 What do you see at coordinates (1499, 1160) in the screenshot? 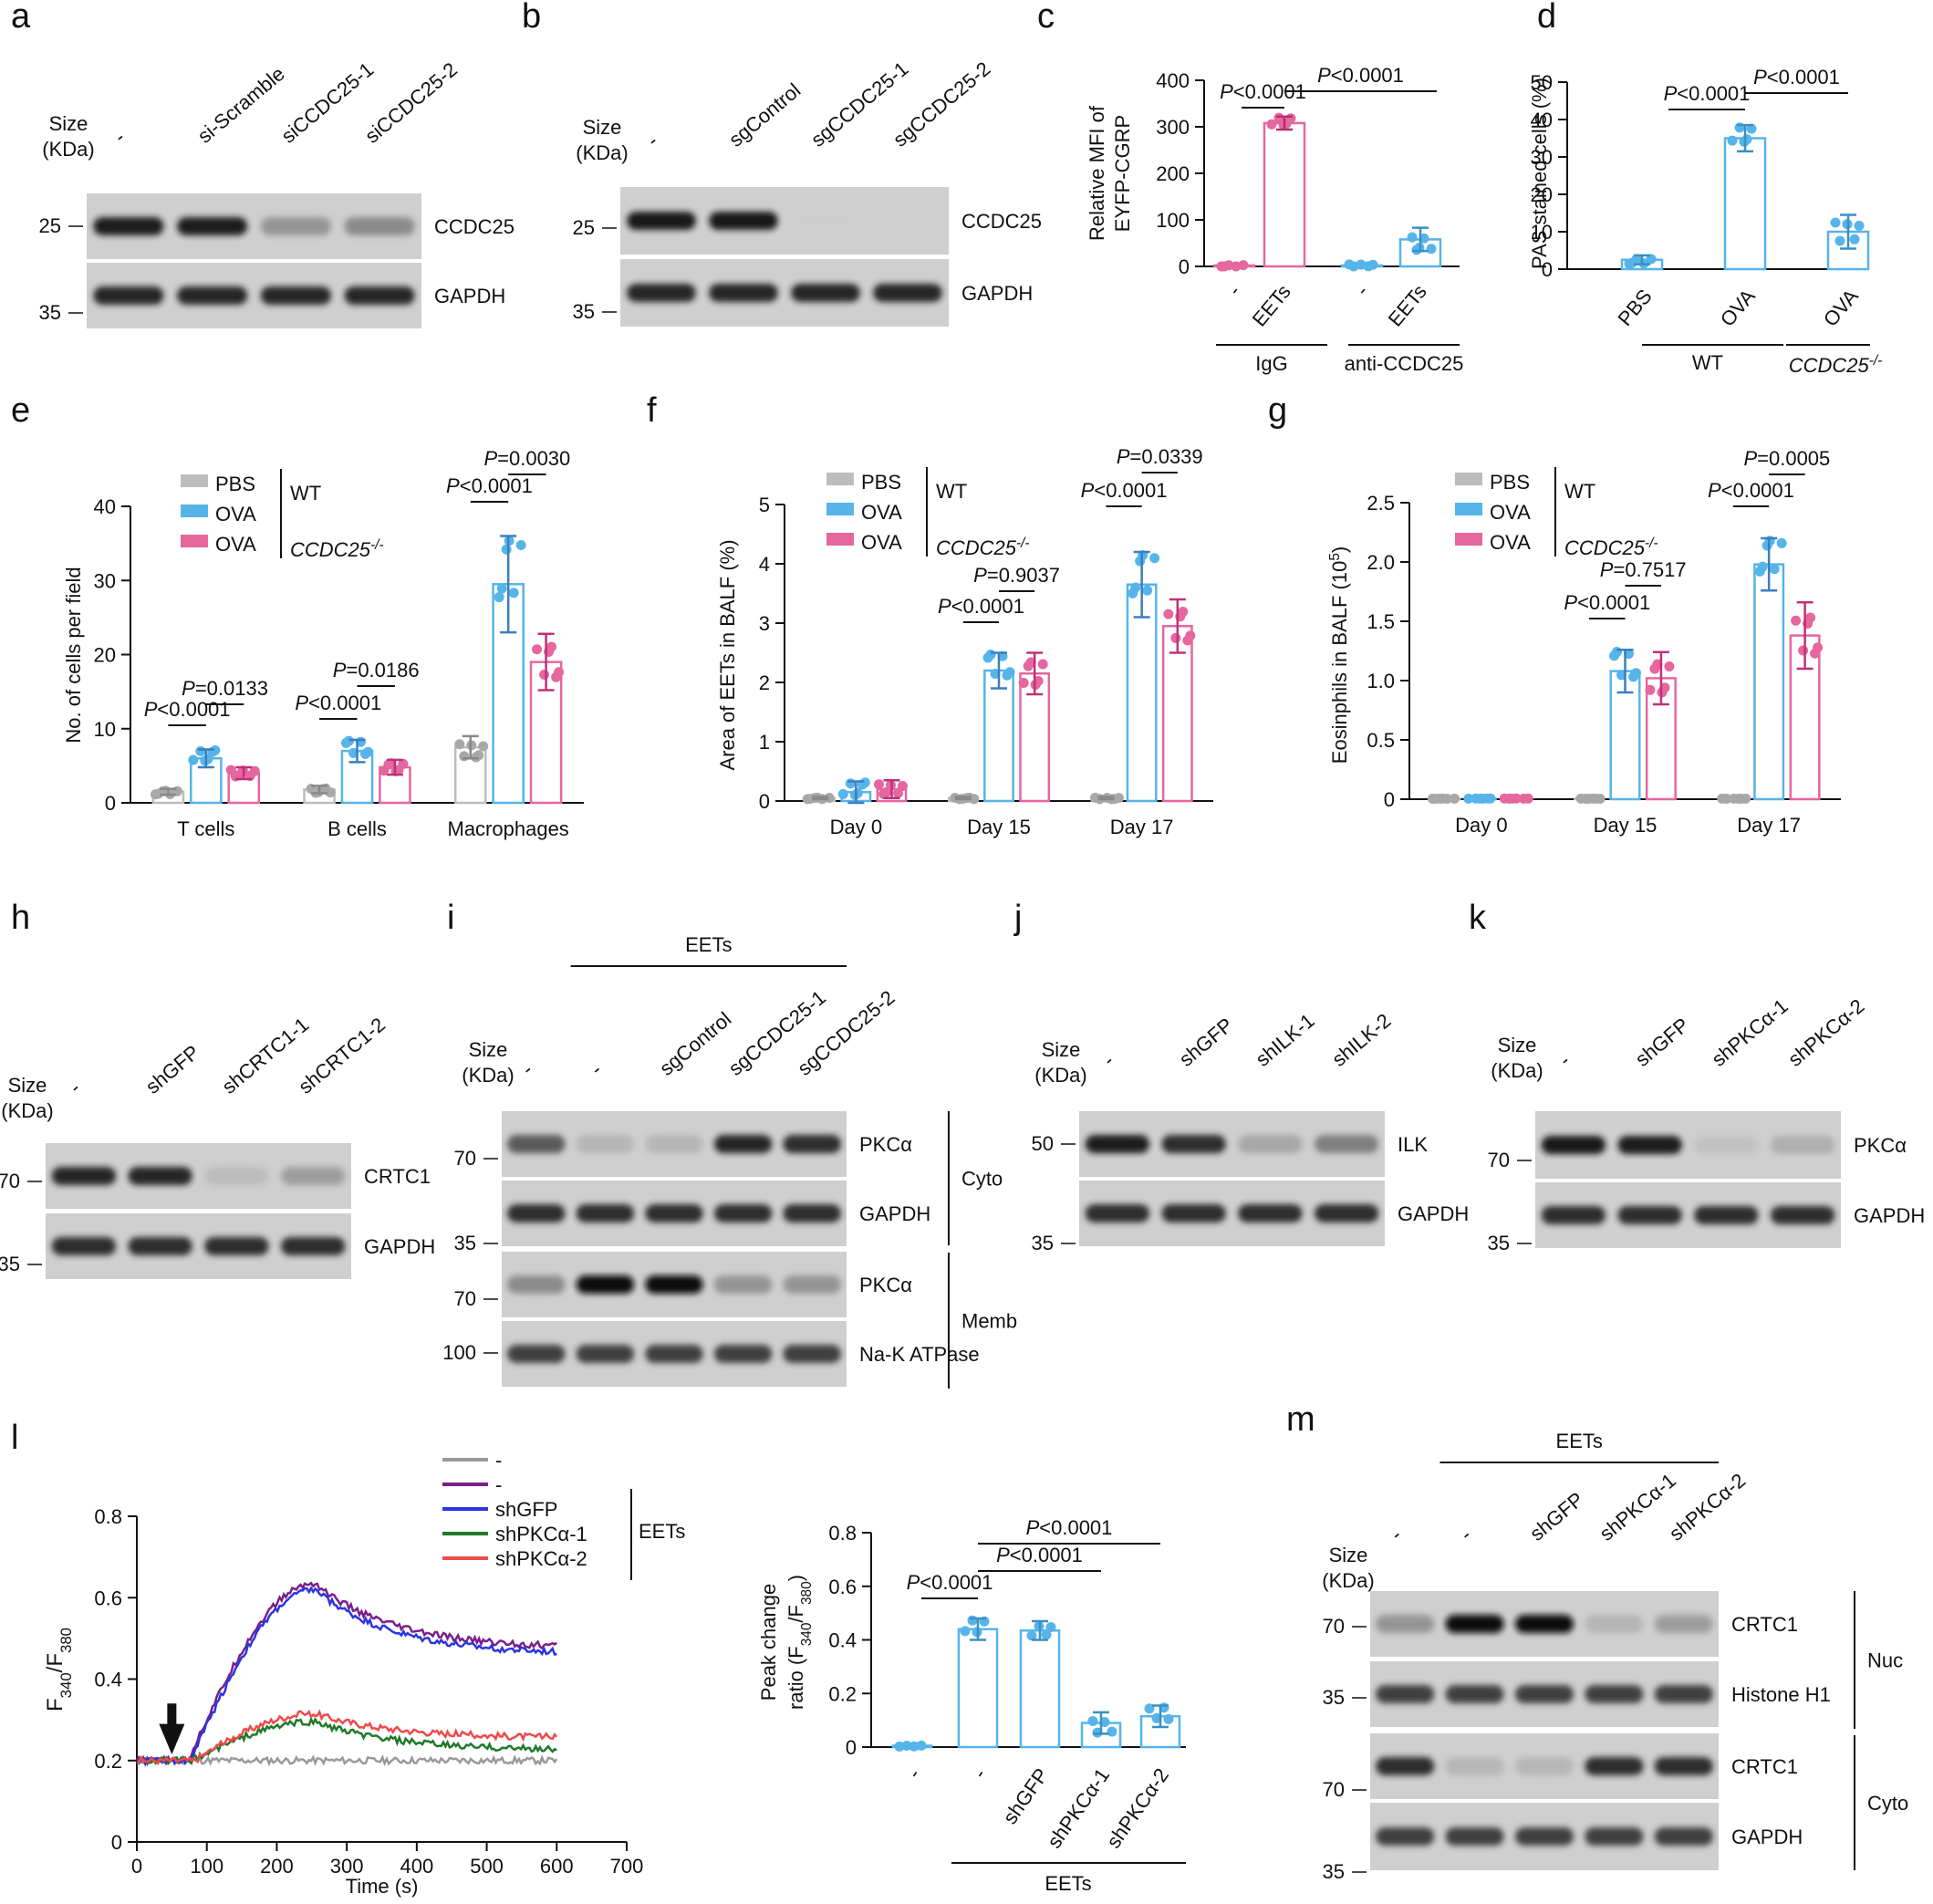
I see `marker-label: 70` at bounding box center [1499, 1160].